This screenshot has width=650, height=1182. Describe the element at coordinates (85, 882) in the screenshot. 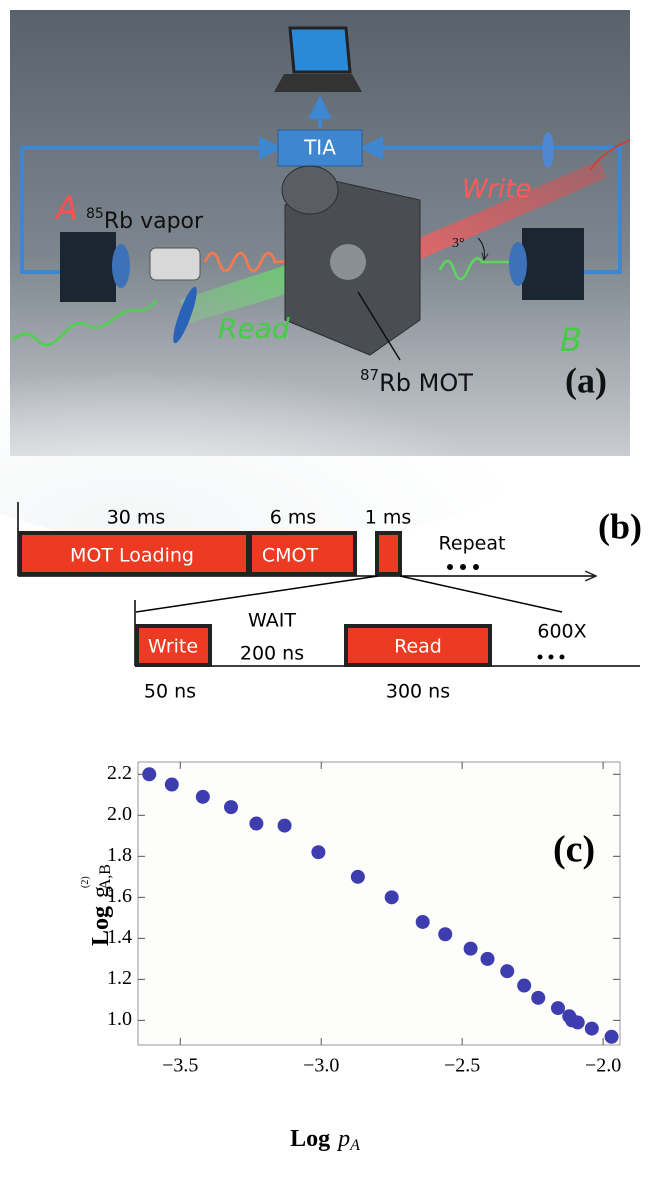

I see `y-label-sup: (2)` at that location.